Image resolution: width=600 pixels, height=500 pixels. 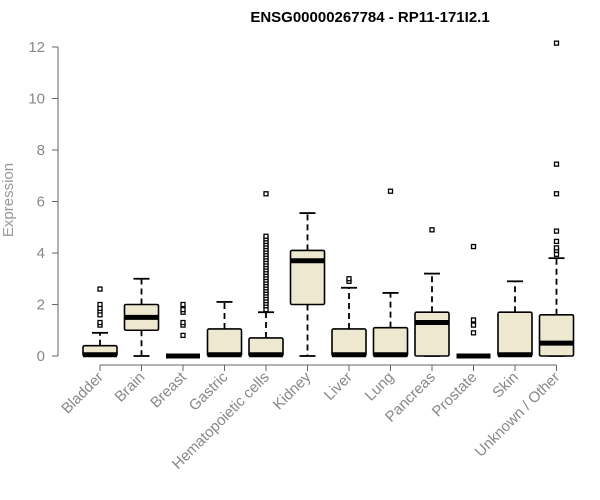 I want to click on box-hematopoietic-cells, so click(x=266, y=274).